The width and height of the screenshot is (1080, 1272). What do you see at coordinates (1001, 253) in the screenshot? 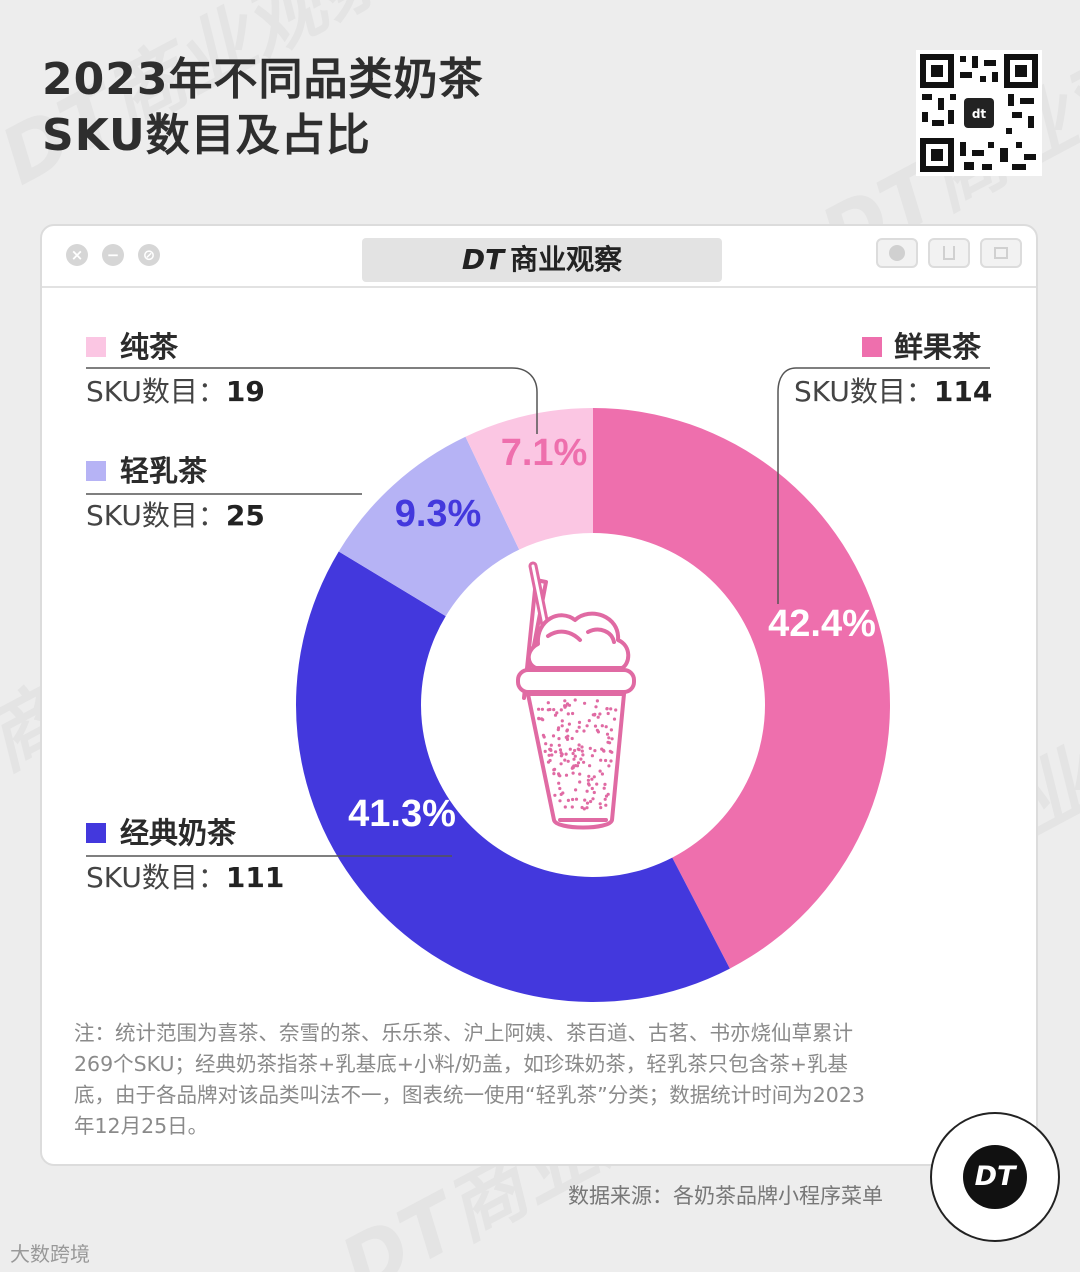
I see `copy-icon` at bounding box center [1001, 253].